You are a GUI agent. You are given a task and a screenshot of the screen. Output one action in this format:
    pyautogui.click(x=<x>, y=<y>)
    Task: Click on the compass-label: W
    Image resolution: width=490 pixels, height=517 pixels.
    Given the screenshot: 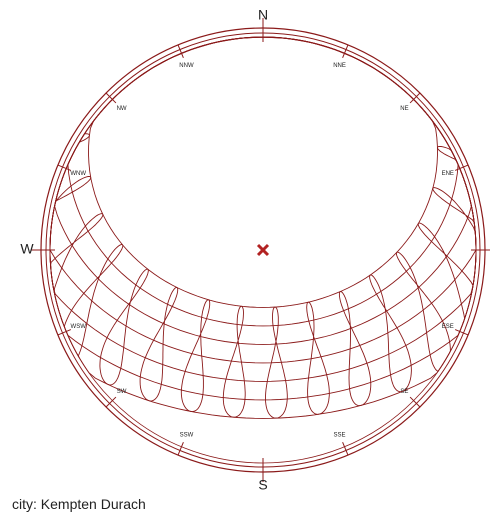 What is the action you would take?
    pyautogui.click(x=27, y=249)
    